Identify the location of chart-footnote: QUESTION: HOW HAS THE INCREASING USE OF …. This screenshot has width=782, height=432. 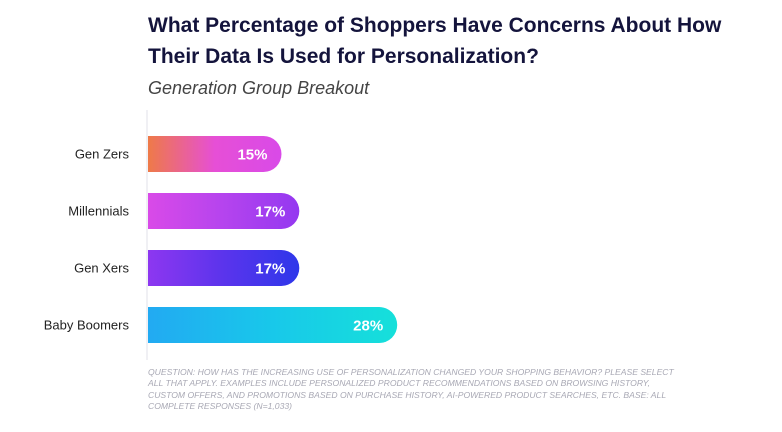
(411, 389).